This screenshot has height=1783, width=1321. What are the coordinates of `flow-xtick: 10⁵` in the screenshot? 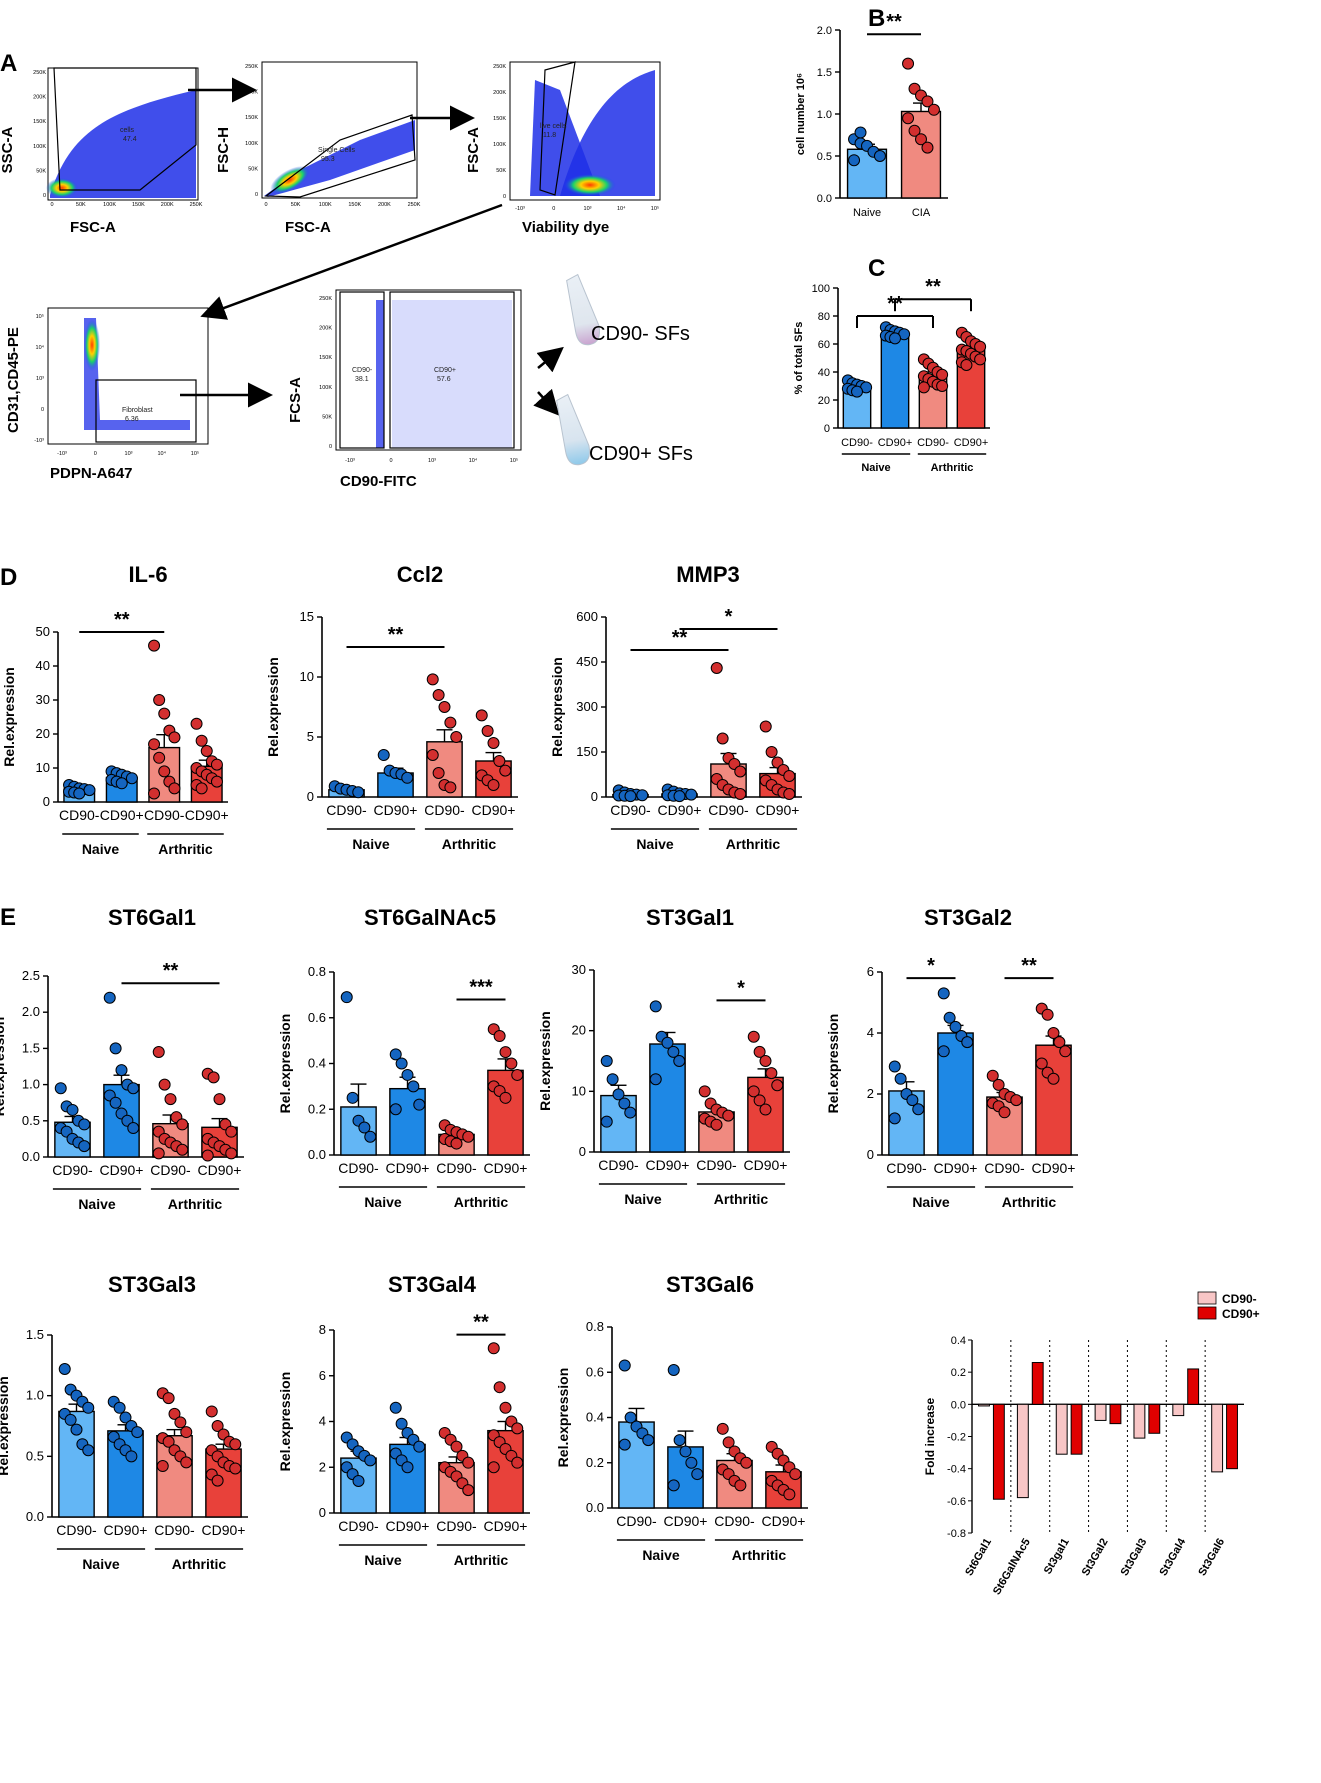 It's located at (655, 208).